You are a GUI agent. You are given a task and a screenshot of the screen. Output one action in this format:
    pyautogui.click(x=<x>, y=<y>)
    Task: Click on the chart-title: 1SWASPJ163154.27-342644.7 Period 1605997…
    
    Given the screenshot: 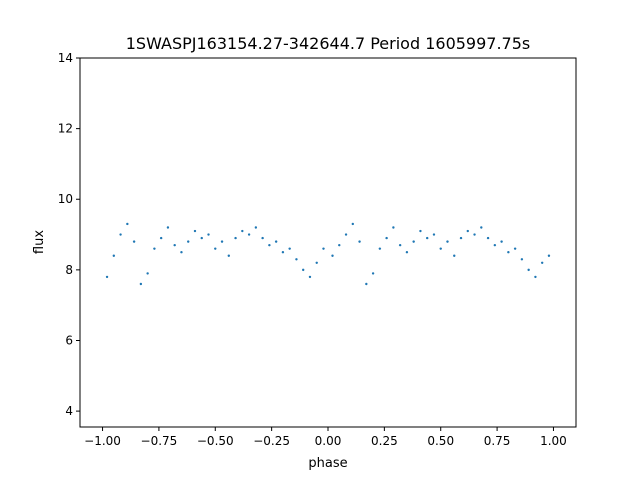 What is the action you would take?
    pyautogui.click(x=328, y=43)
    